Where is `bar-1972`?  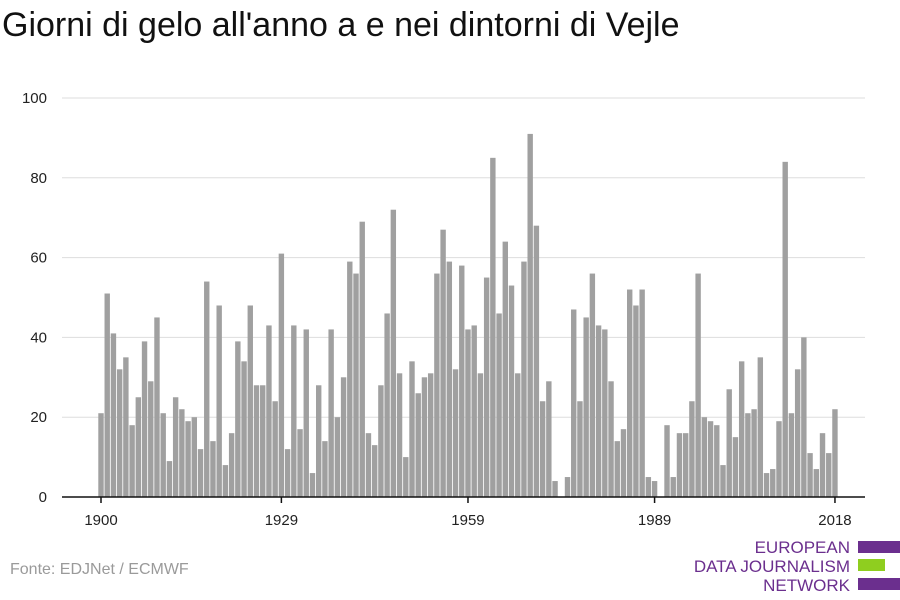
bar-1972 is located at coordinates (549, 439).